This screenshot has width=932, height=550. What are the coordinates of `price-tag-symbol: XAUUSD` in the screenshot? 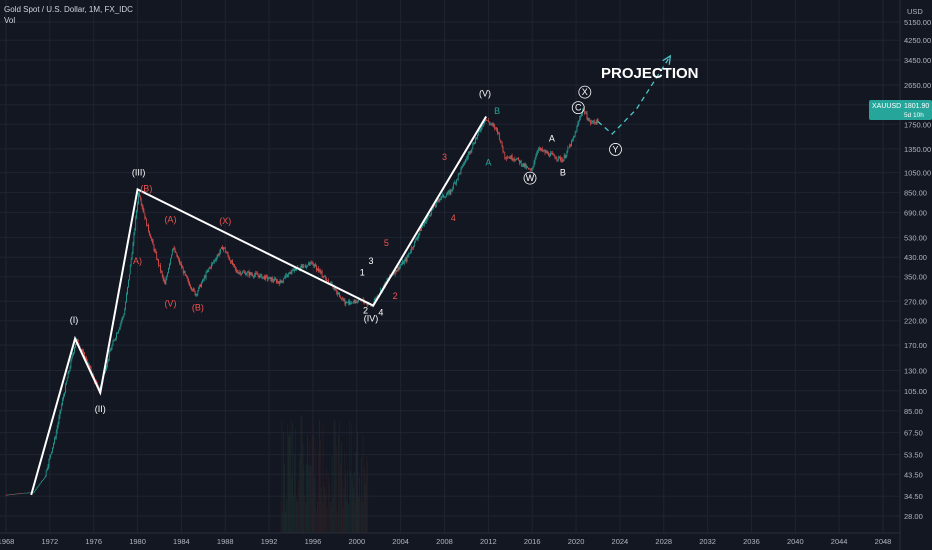 It's located at (886, 106).